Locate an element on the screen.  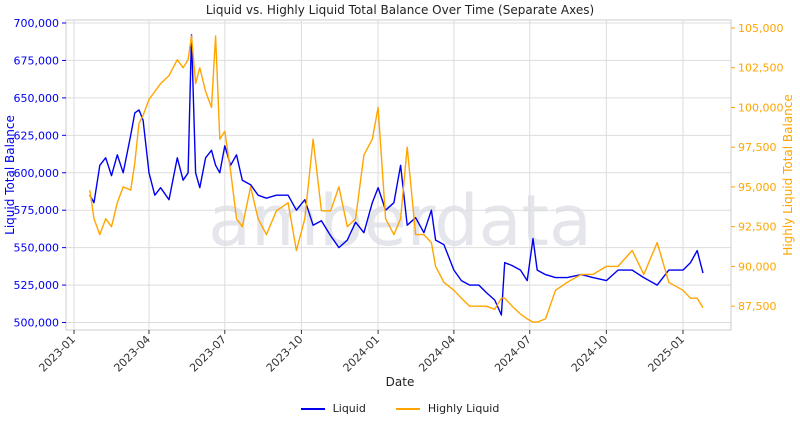
y-left-tick-label: 600,000 is located at coordinates (37, 173).